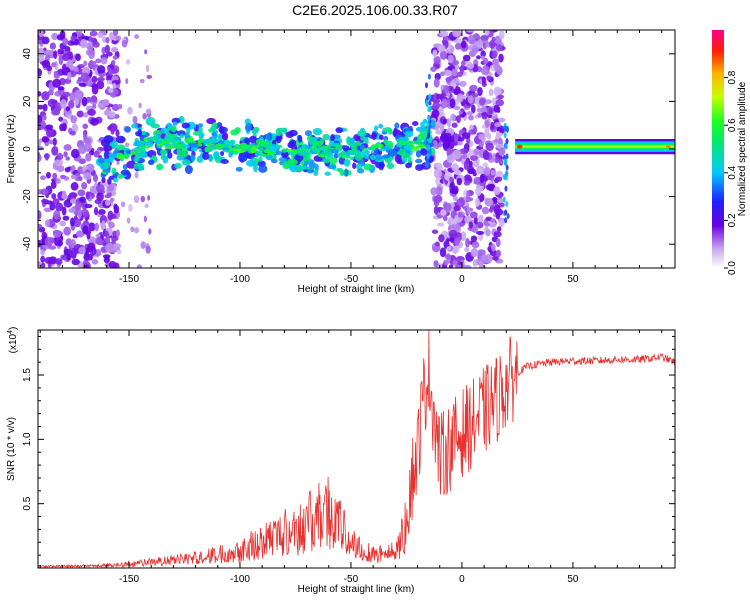 The image size is (750, 600). What do you see at coordinates (732, 77) in the screenshot?
I see `colorbar-tick-label: 0.8` at bounding box center [732, 77].